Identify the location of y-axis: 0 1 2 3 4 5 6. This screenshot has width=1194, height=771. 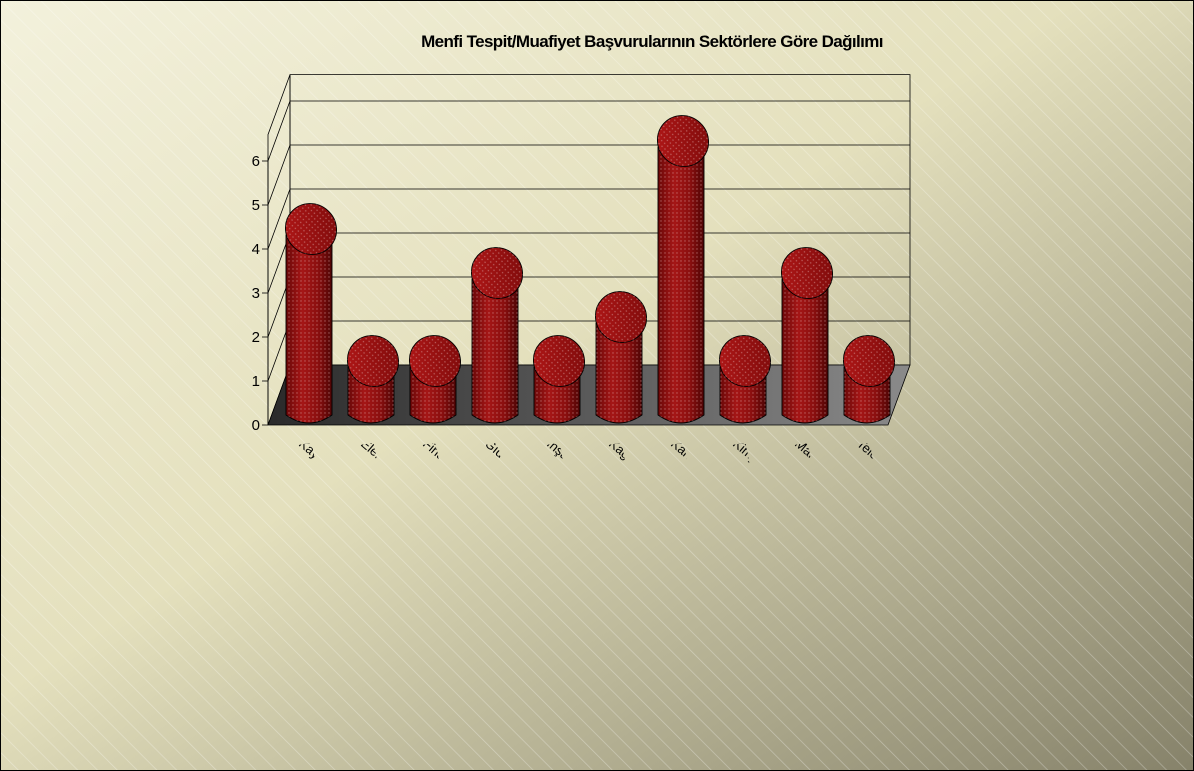
(260, 293).